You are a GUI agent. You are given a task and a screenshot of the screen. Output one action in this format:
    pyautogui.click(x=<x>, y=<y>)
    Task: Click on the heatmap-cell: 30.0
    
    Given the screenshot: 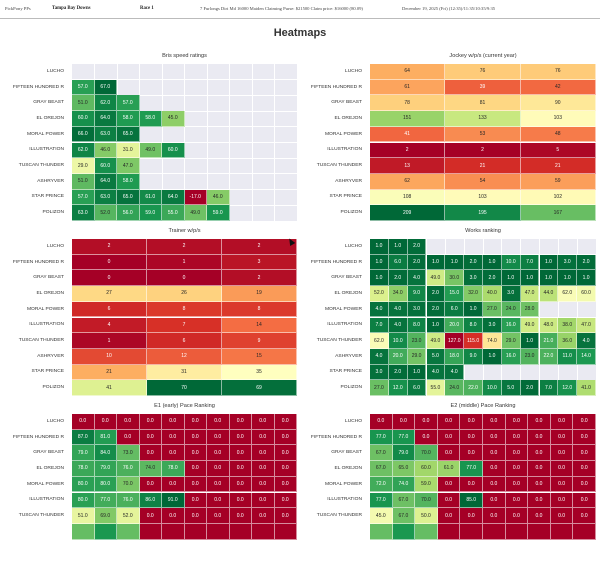 What is the action you would take?
    pyautogui.click(x=455, y=278)
    